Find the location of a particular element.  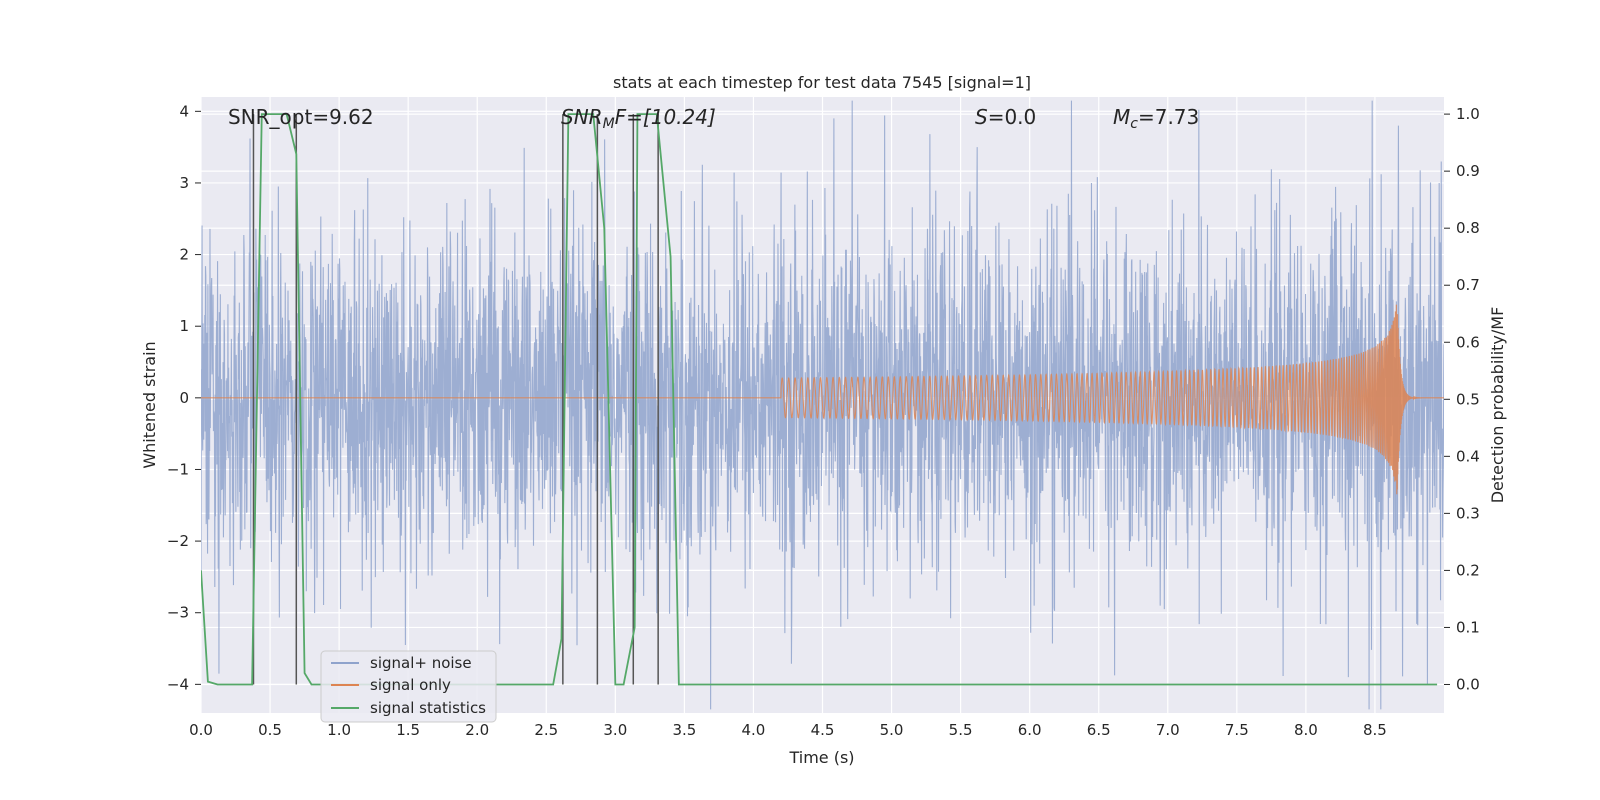

annotation-s: S=0.0 is located at coordinates (1005, 117).